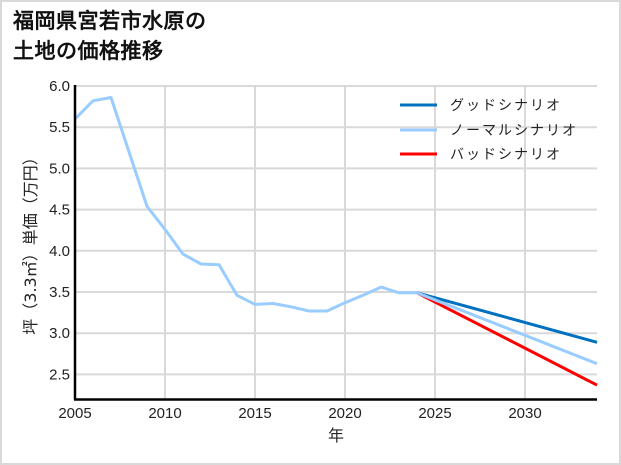 This screenshot has width=621, height=465. I want to click on x-tick-label: 2030, so click(524, 413).